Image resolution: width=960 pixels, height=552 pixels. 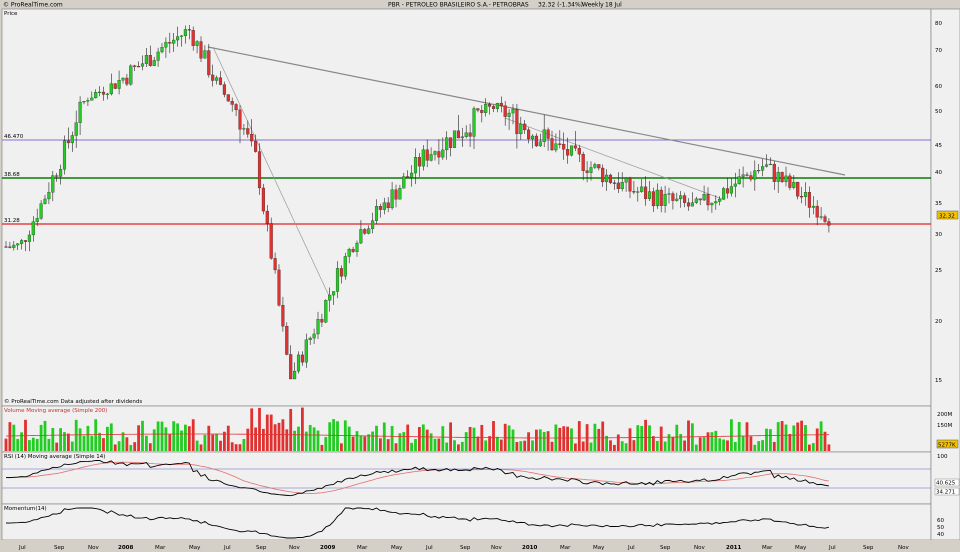 I want to click on momentum-panel, so click(x=466, y=522).